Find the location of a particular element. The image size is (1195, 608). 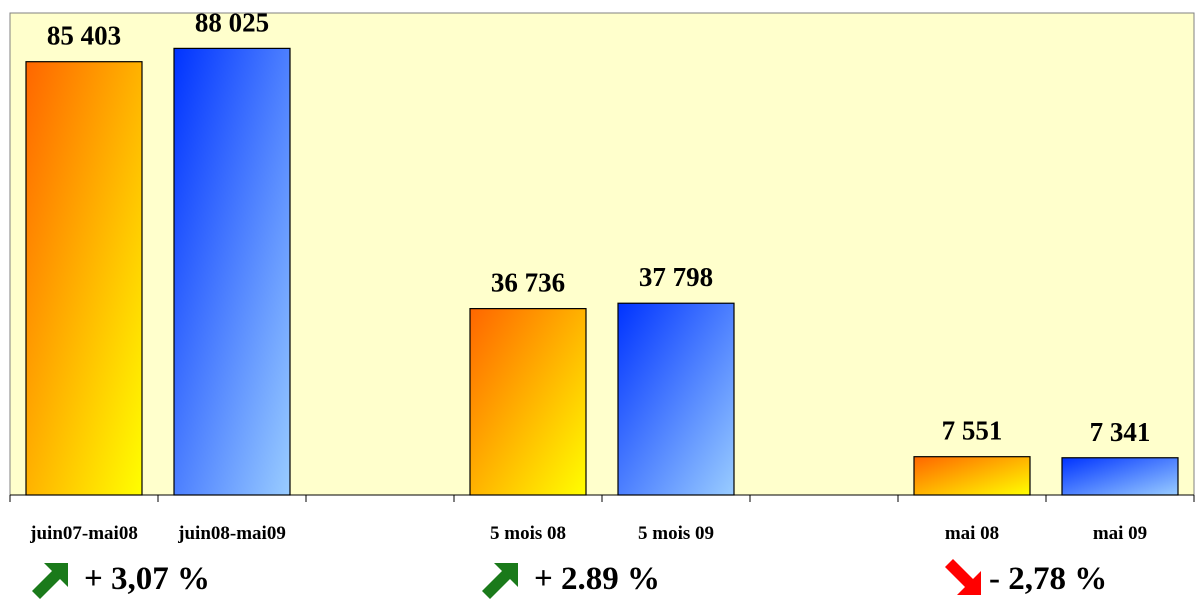

x-axis is located at coordinates (602, 498).